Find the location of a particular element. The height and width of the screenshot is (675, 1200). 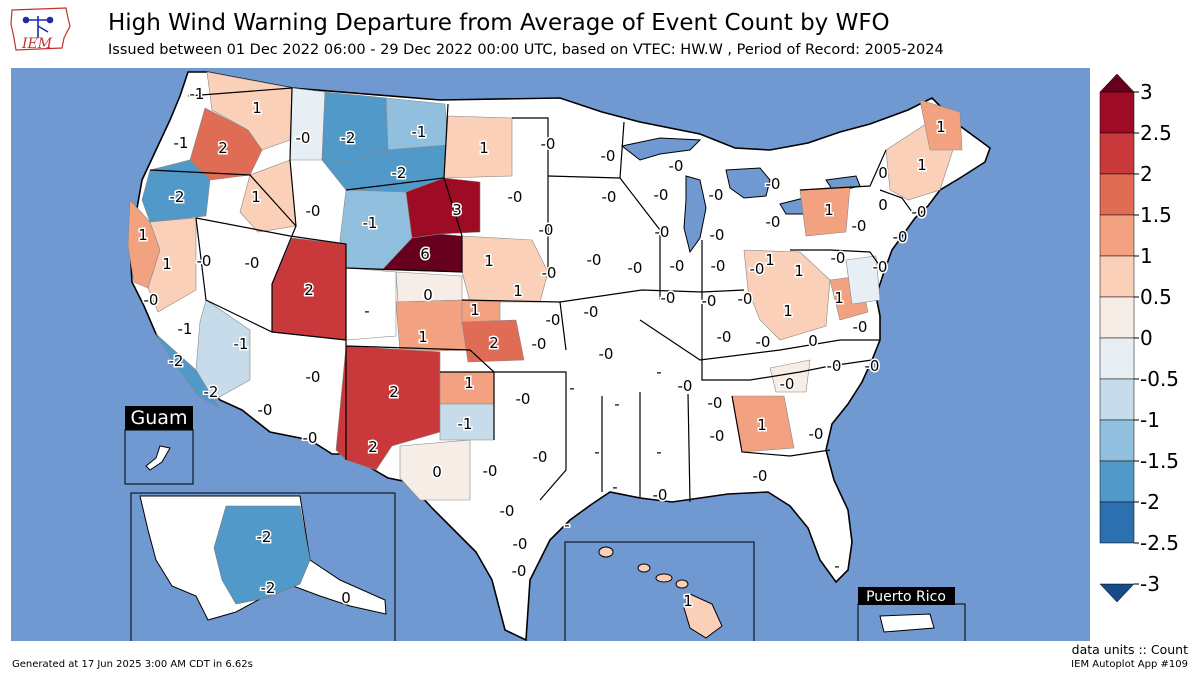

colorbar-tick-label: -3 is located at coordinates (1150, 584).